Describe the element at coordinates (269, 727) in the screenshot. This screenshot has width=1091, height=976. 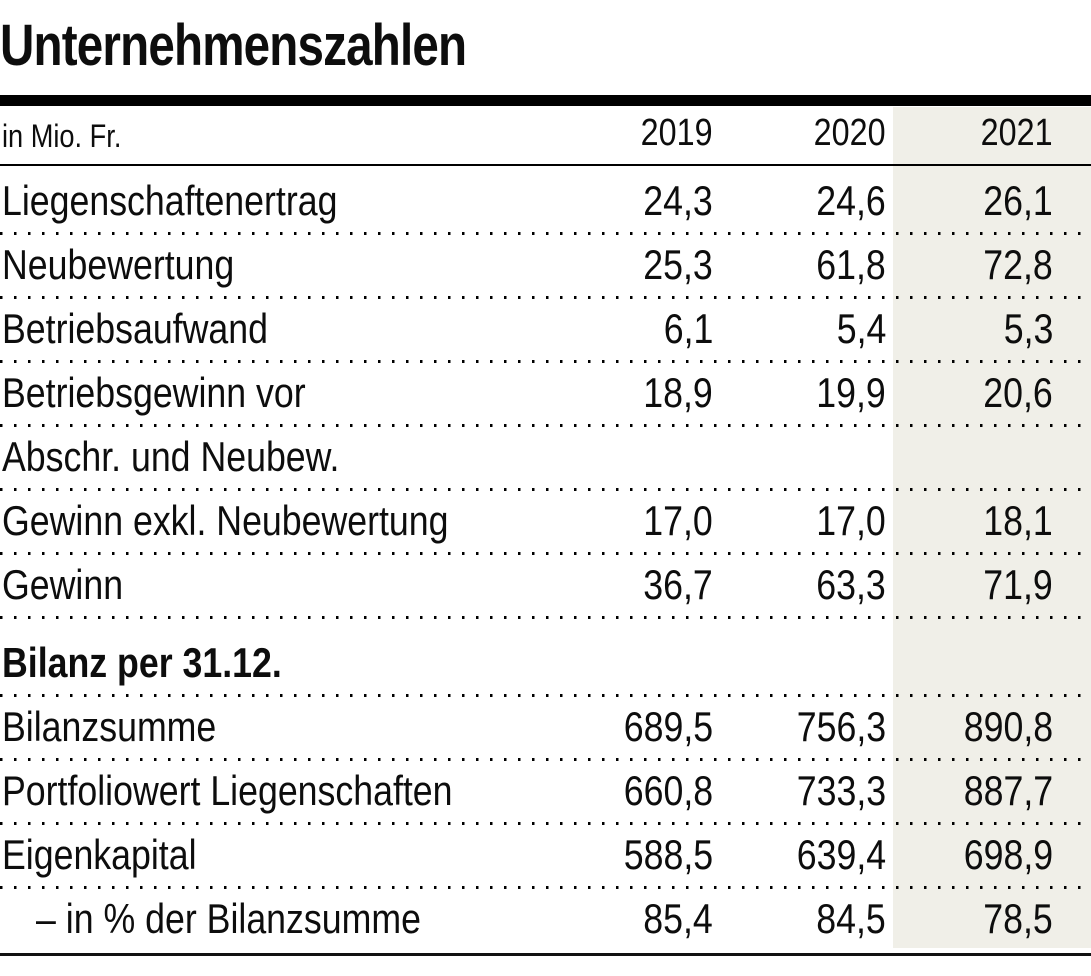
I see `row-label-cell: Bilanzsumme` at that location.